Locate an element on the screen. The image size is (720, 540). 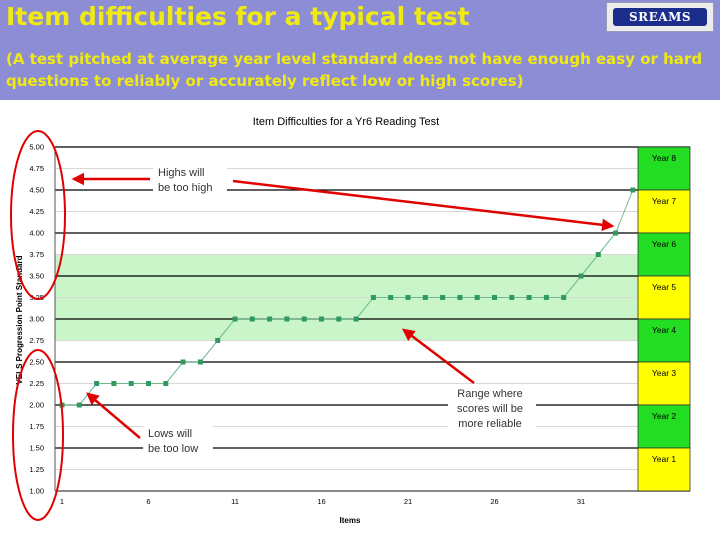
slide-title: Item difficulties for a typical test is located at coordinates (238, 16).